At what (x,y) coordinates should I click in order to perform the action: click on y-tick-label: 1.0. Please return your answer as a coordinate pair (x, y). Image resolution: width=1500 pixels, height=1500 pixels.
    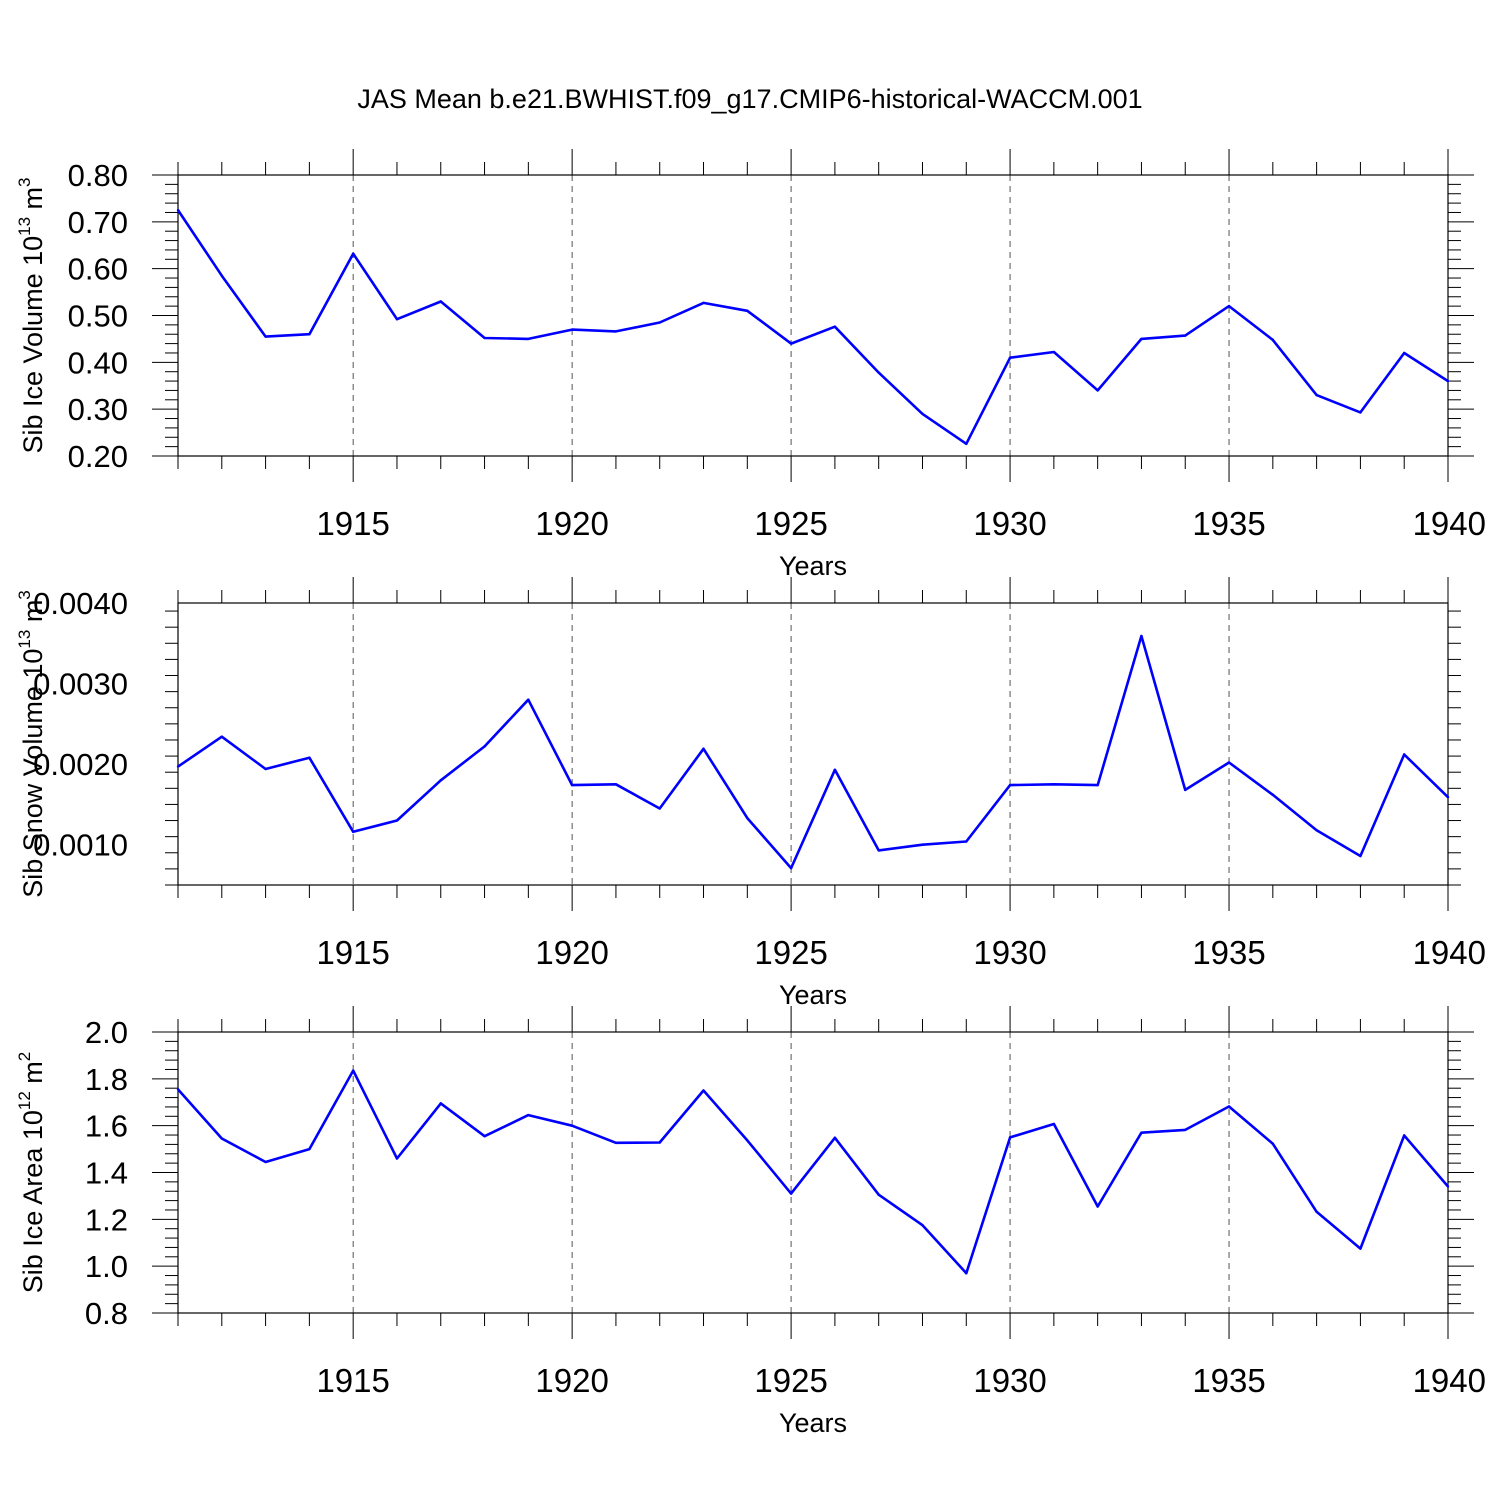
    Looking at the image, I should click on (106, 1266).